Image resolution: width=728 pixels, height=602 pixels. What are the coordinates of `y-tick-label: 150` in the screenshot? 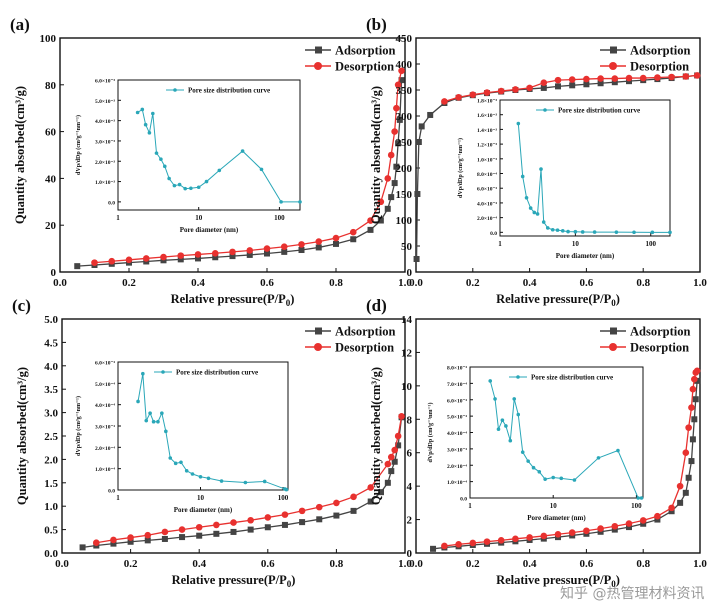 It's located at (404, 195).